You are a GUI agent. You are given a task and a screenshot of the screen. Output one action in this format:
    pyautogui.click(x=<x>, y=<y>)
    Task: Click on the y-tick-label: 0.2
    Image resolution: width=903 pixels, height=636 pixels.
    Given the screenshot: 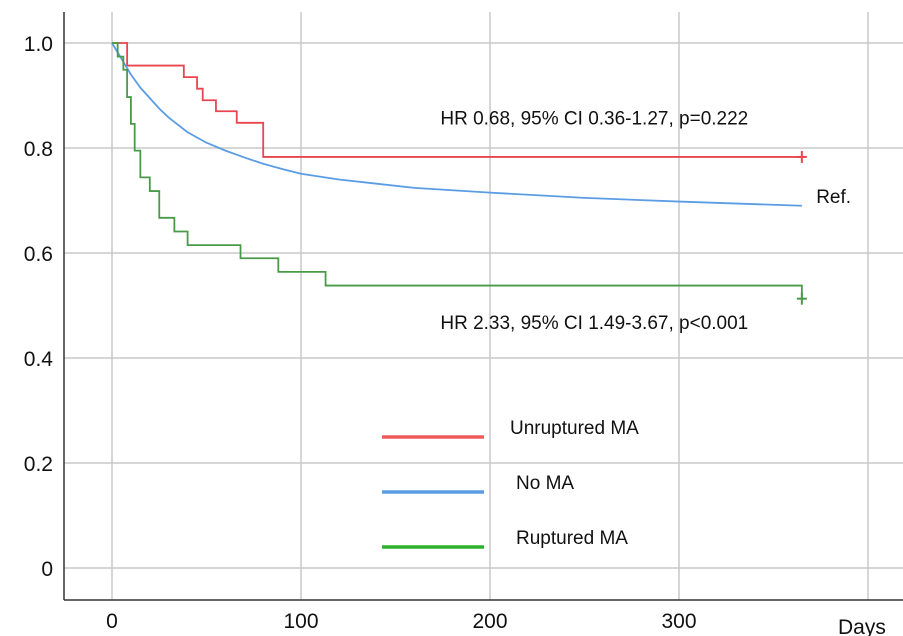 What is the action you would take?
    pyautogui.click(x=38, y=464)
    